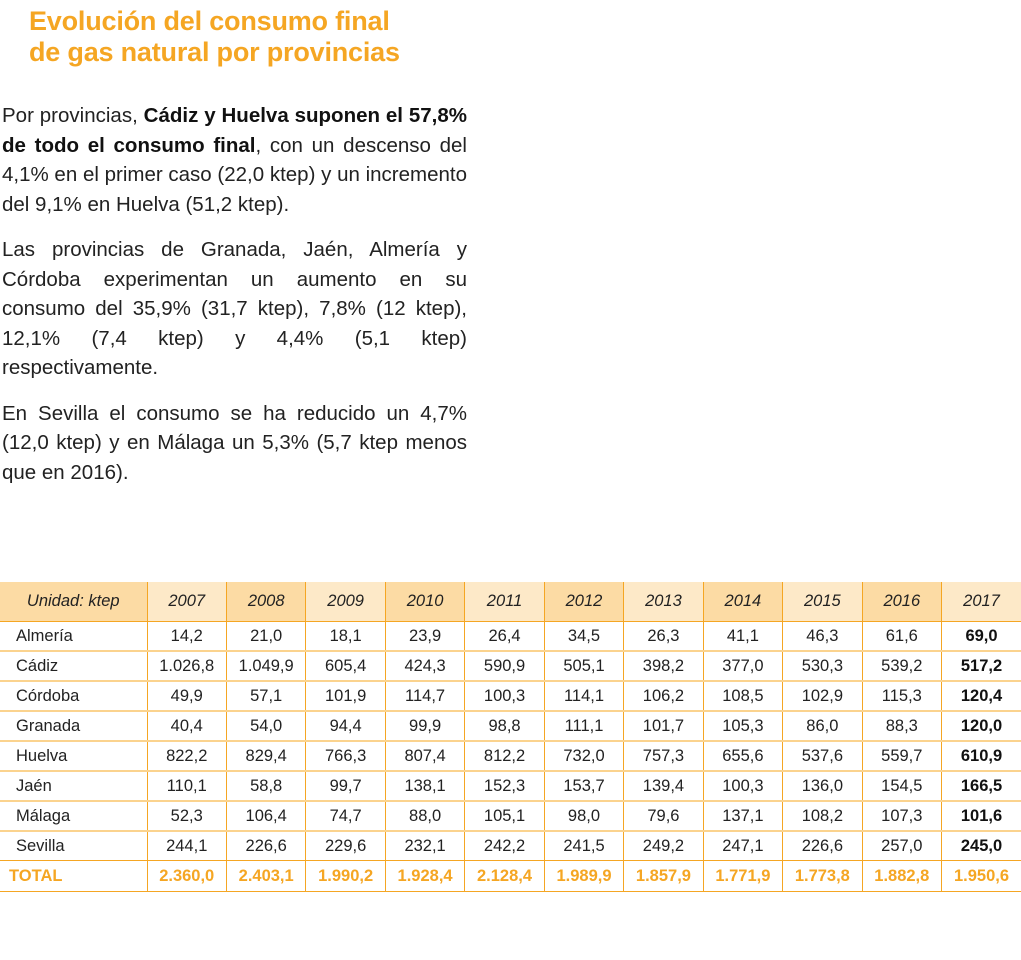  Describe the element at coordinates (902, 602) in the screenshot. I see `header-year: 2016` at that location.